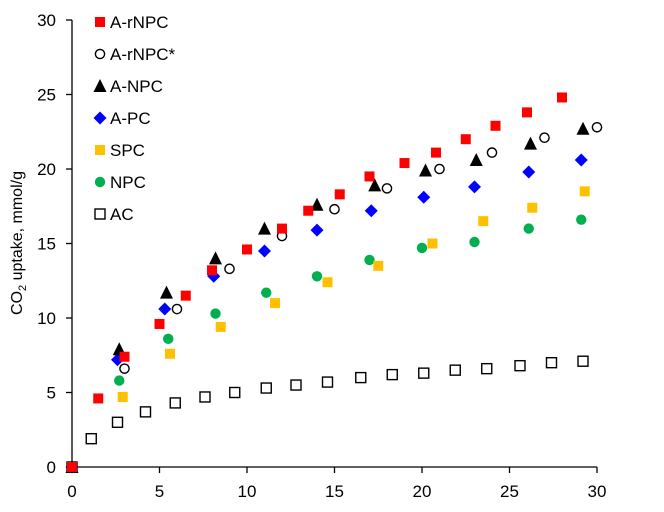  I want to click on y-tick-label: 5, so click(51, 393).